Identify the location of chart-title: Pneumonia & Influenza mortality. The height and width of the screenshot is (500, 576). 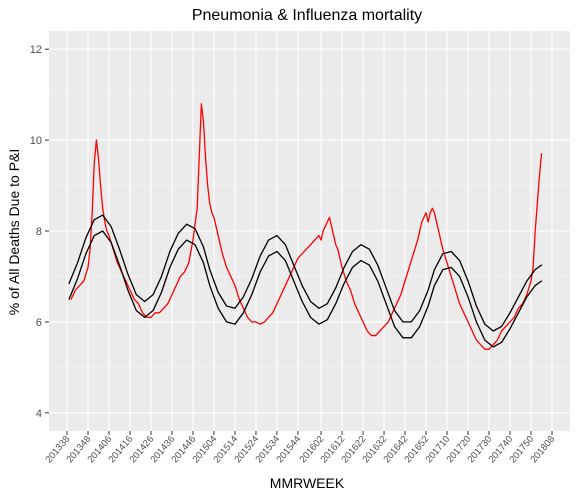
(307, 15).